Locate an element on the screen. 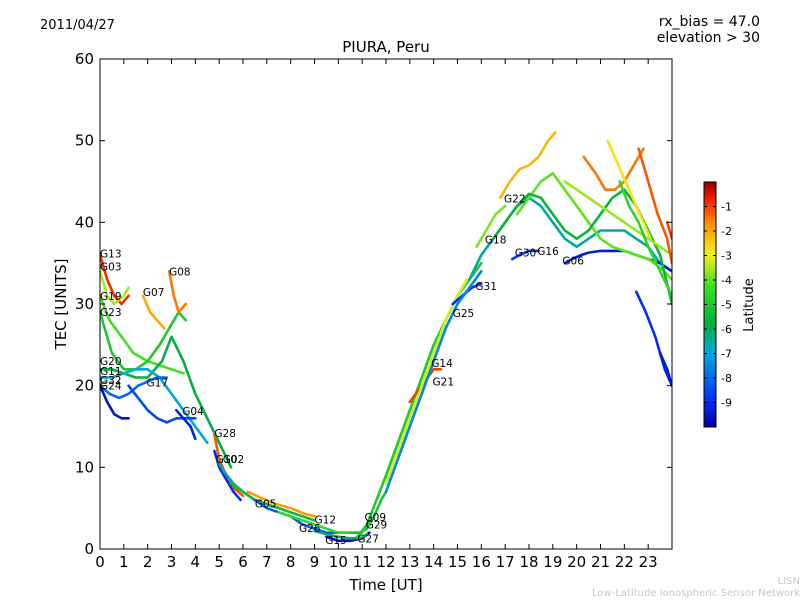  series-s5 is located at coordinates (617, 218).